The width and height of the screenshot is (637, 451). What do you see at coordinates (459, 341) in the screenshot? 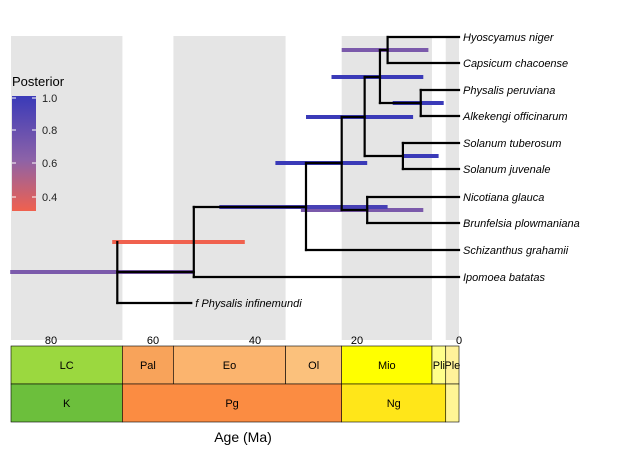
I see `x-tick-label: 0` at bounding box center [459, 341].